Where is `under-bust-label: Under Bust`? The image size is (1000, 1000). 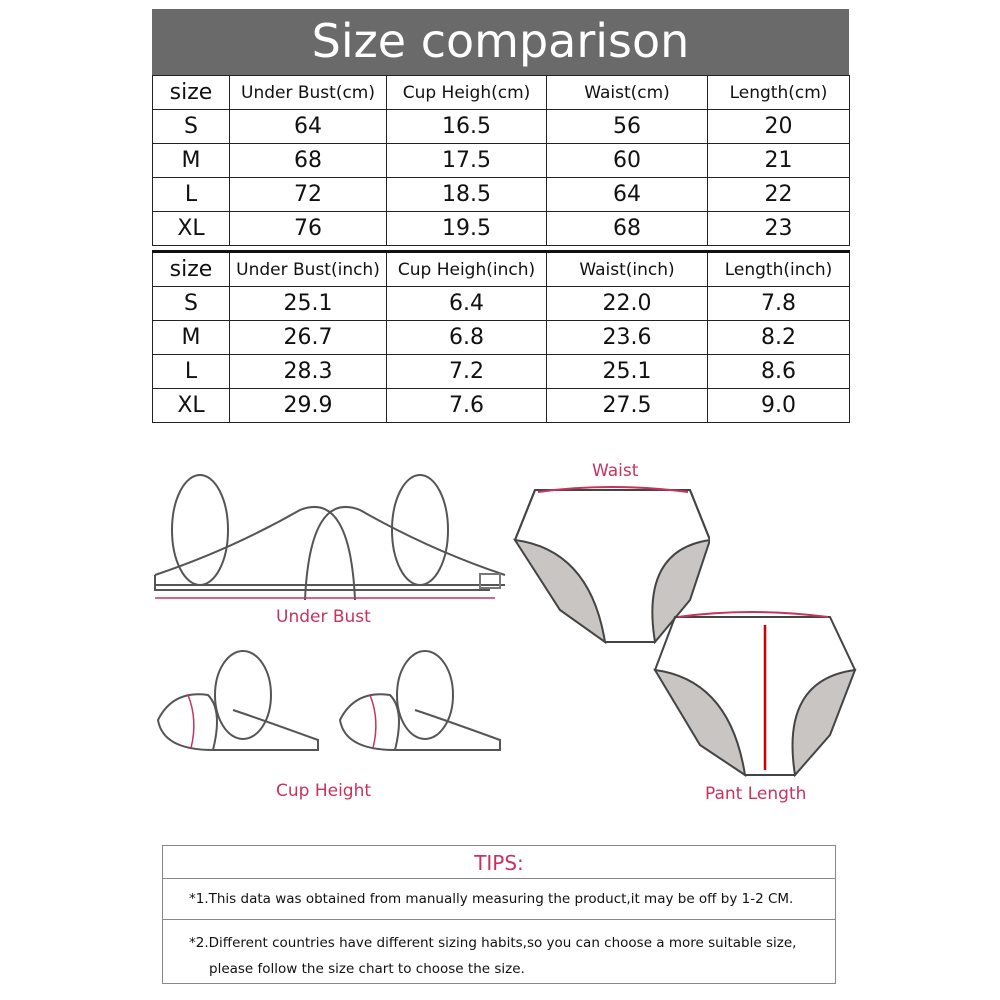 under-bust-label: Under Bust is located at coordinates (323, 617).